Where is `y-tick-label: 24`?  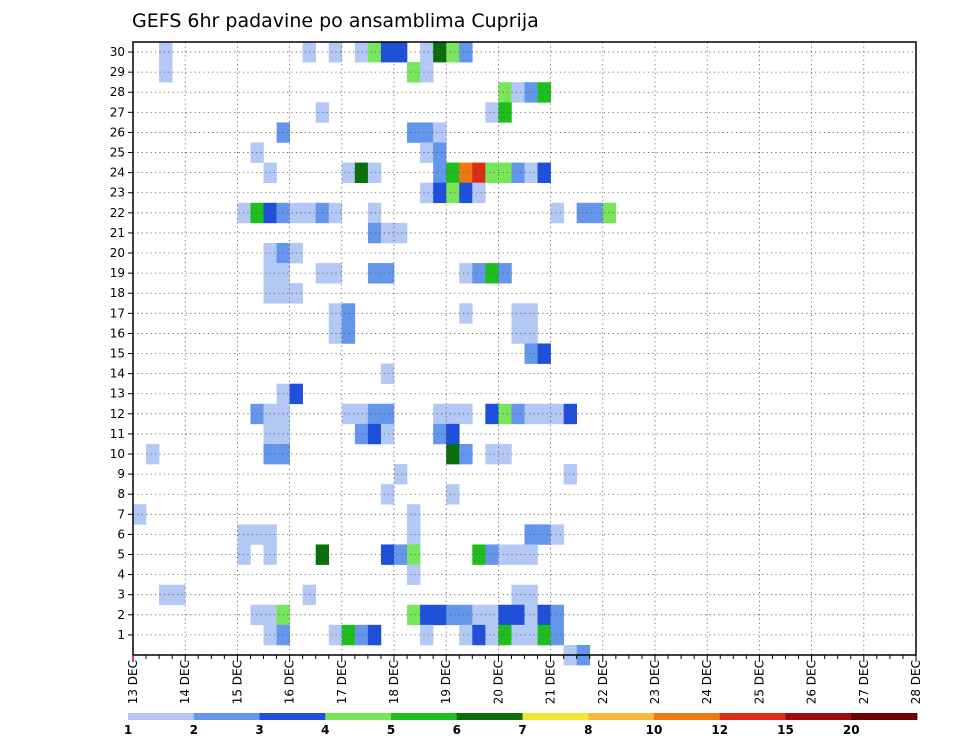 y-tick-label: 24 is located at coordinates (117, 173).